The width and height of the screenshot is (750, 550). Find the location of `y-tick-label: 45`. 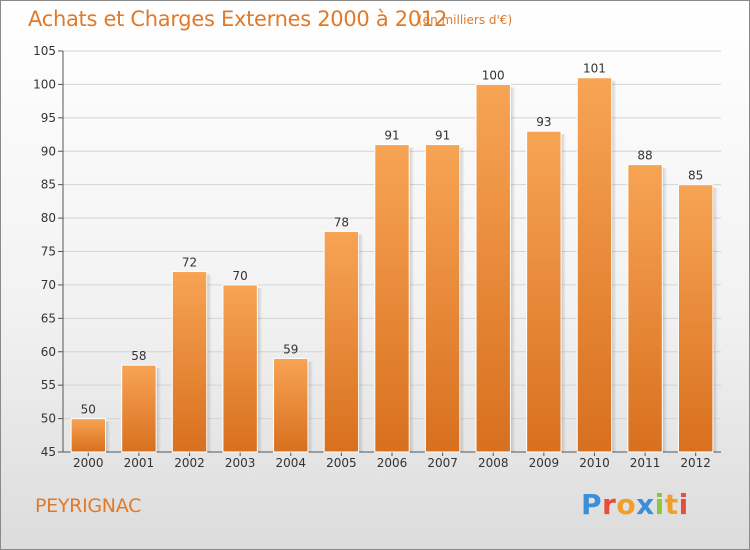

y-tick-label: 45 is located at coordinates (48, 452).